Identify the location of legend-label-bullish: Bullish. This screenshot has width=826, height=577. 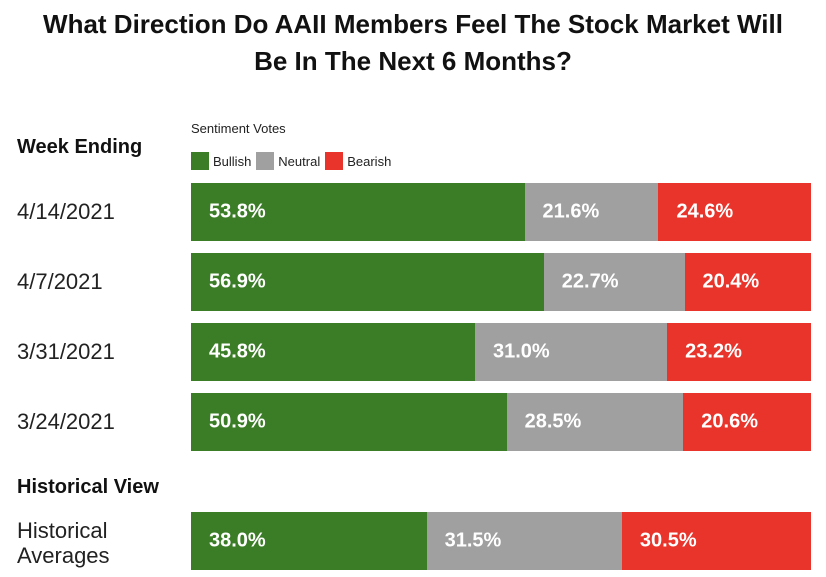
(232, 161).